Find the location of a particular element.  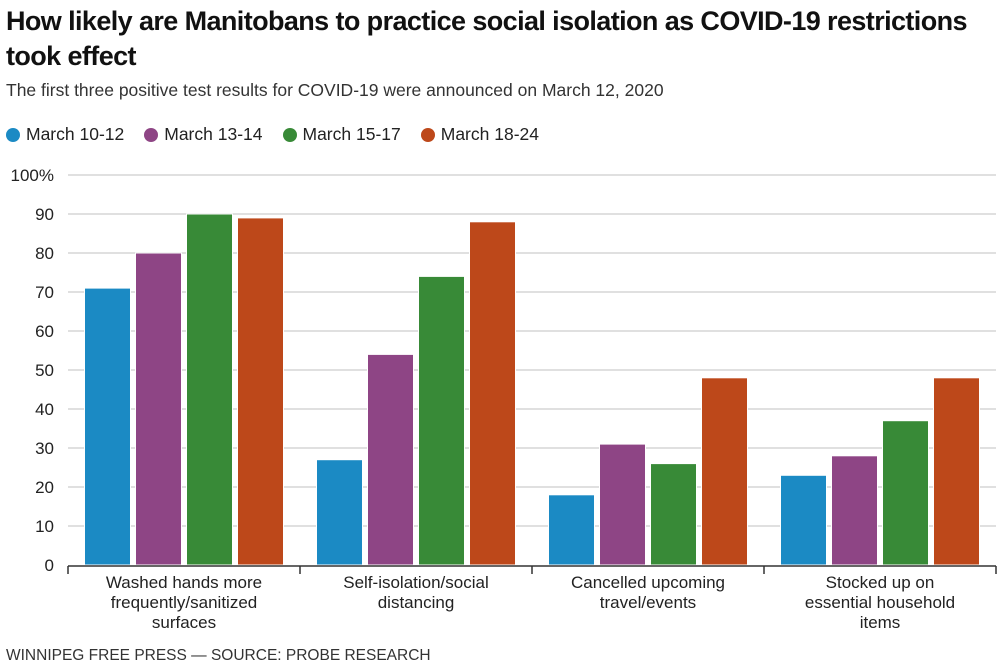

x-category-label: Cancelled upcoming is located at coordinates (648, 582).